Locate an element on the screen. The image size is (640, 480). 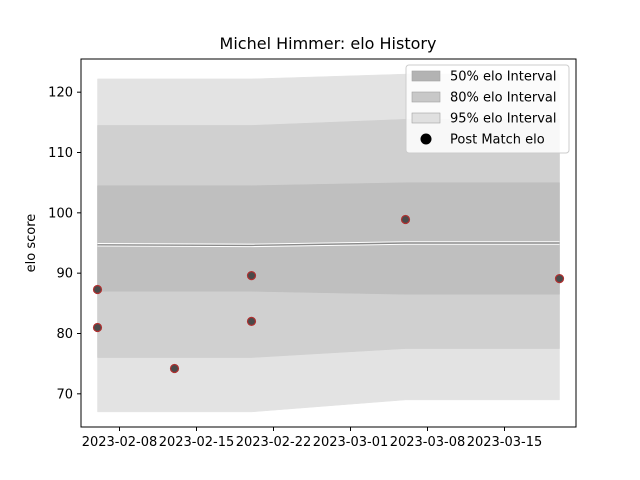
legend-box is located at coordinates (487, 109).